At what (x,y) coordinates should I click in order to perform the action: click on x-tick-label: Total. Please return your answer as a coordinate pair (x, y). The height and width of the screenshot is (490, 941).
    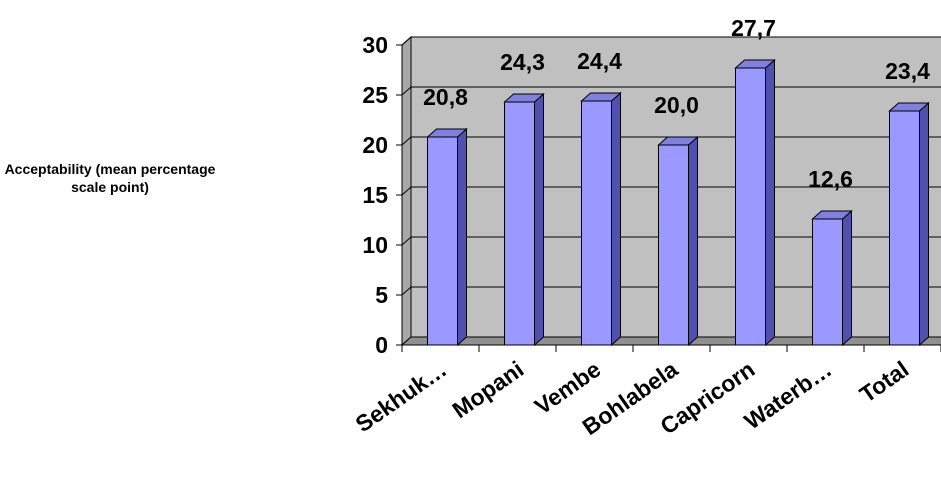
    Looking at the image, I should click on (884, 382).